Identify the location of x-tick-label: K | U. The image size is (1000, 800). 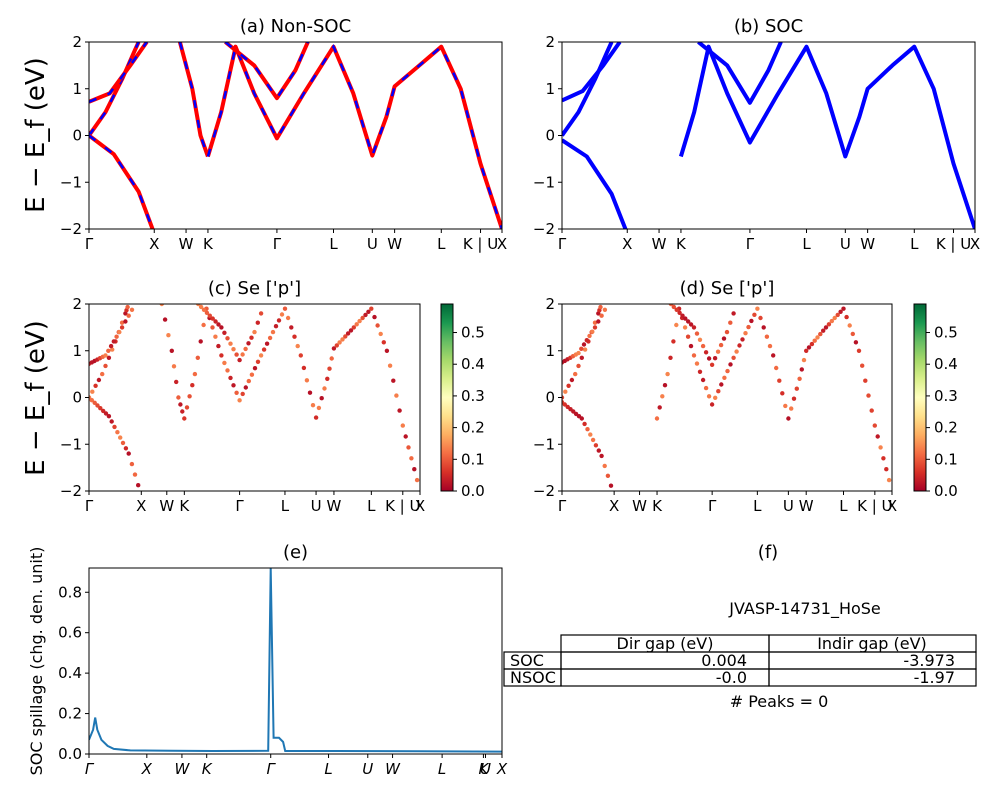
(402, 506).